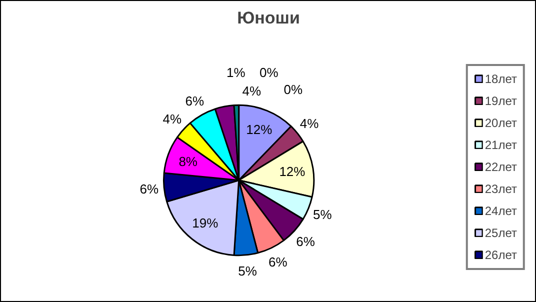 This screenshot has height=302, width=536. What do you see at coordinates (268, 18) in the screenshot?
I see `chart-title: Юноши` at bounding box center [268, 18].